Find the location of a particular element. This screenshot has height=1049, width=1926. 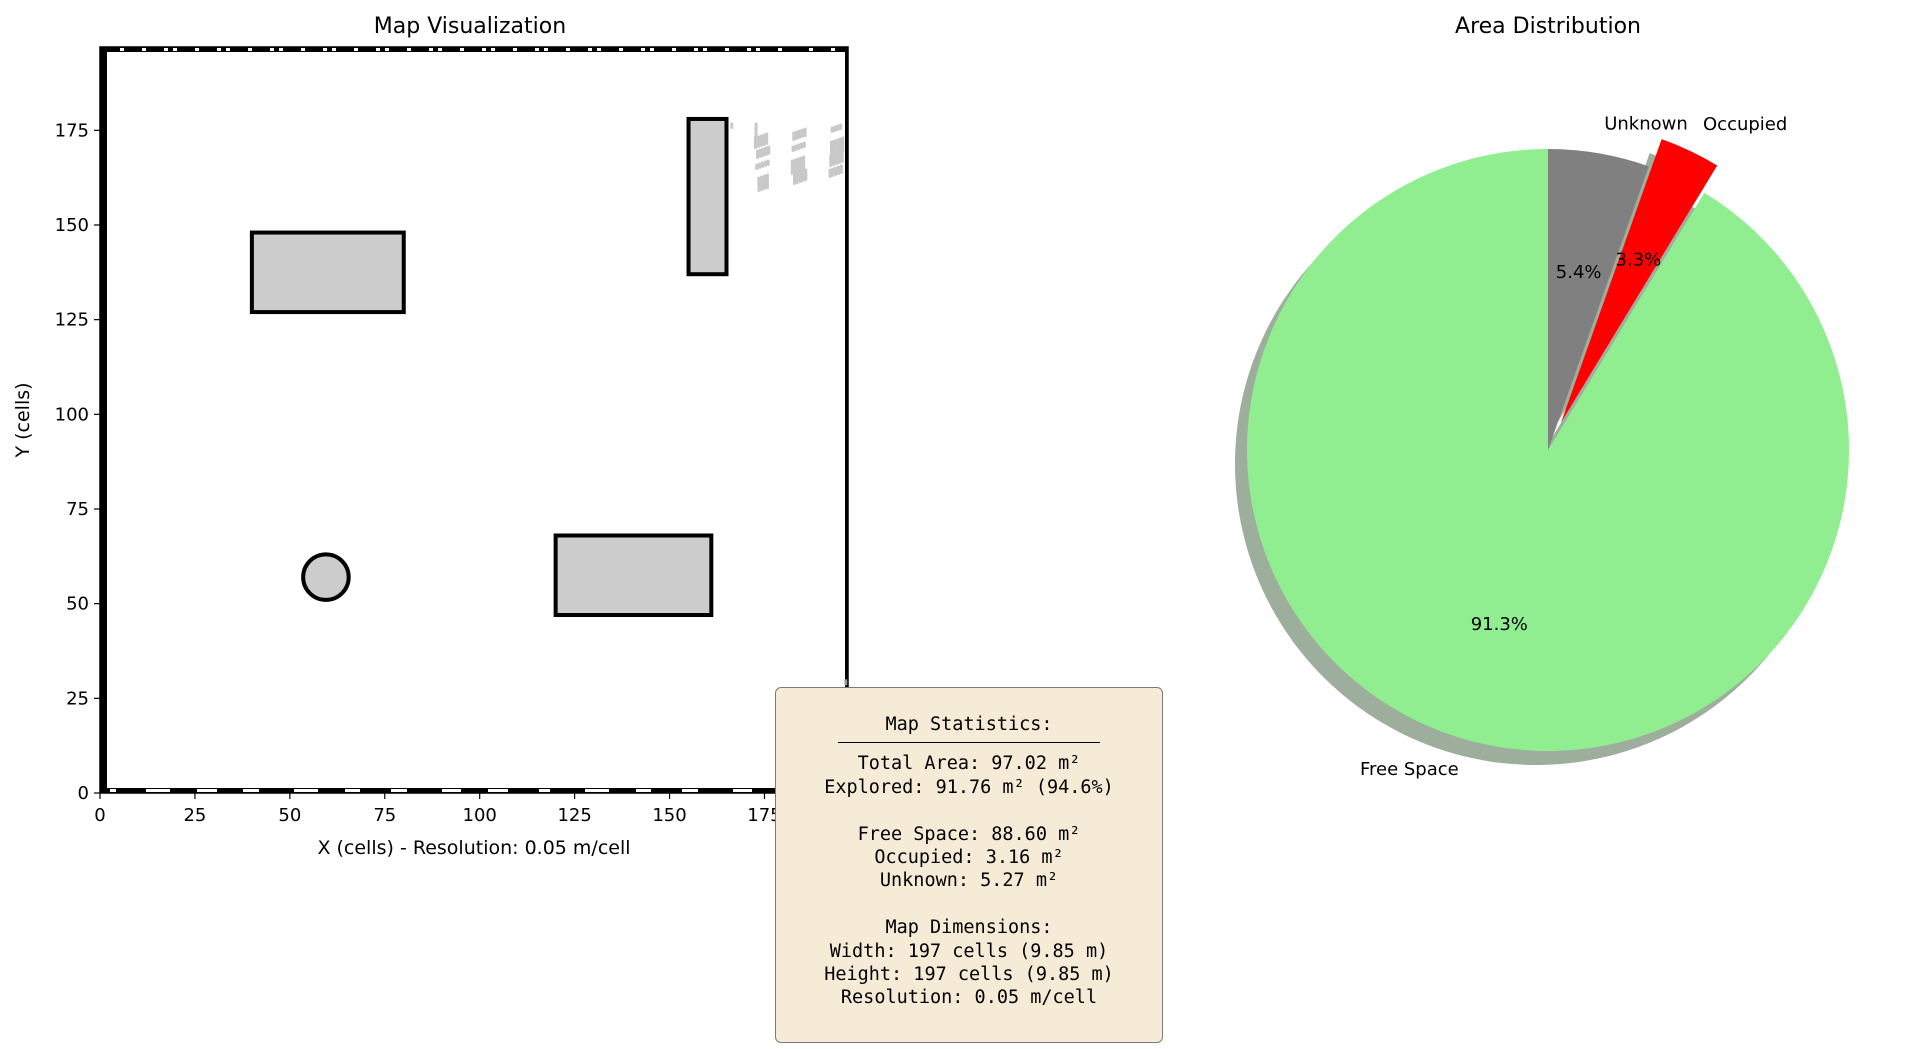

map-title: Map Visualization is located at coordinates (470, 26).